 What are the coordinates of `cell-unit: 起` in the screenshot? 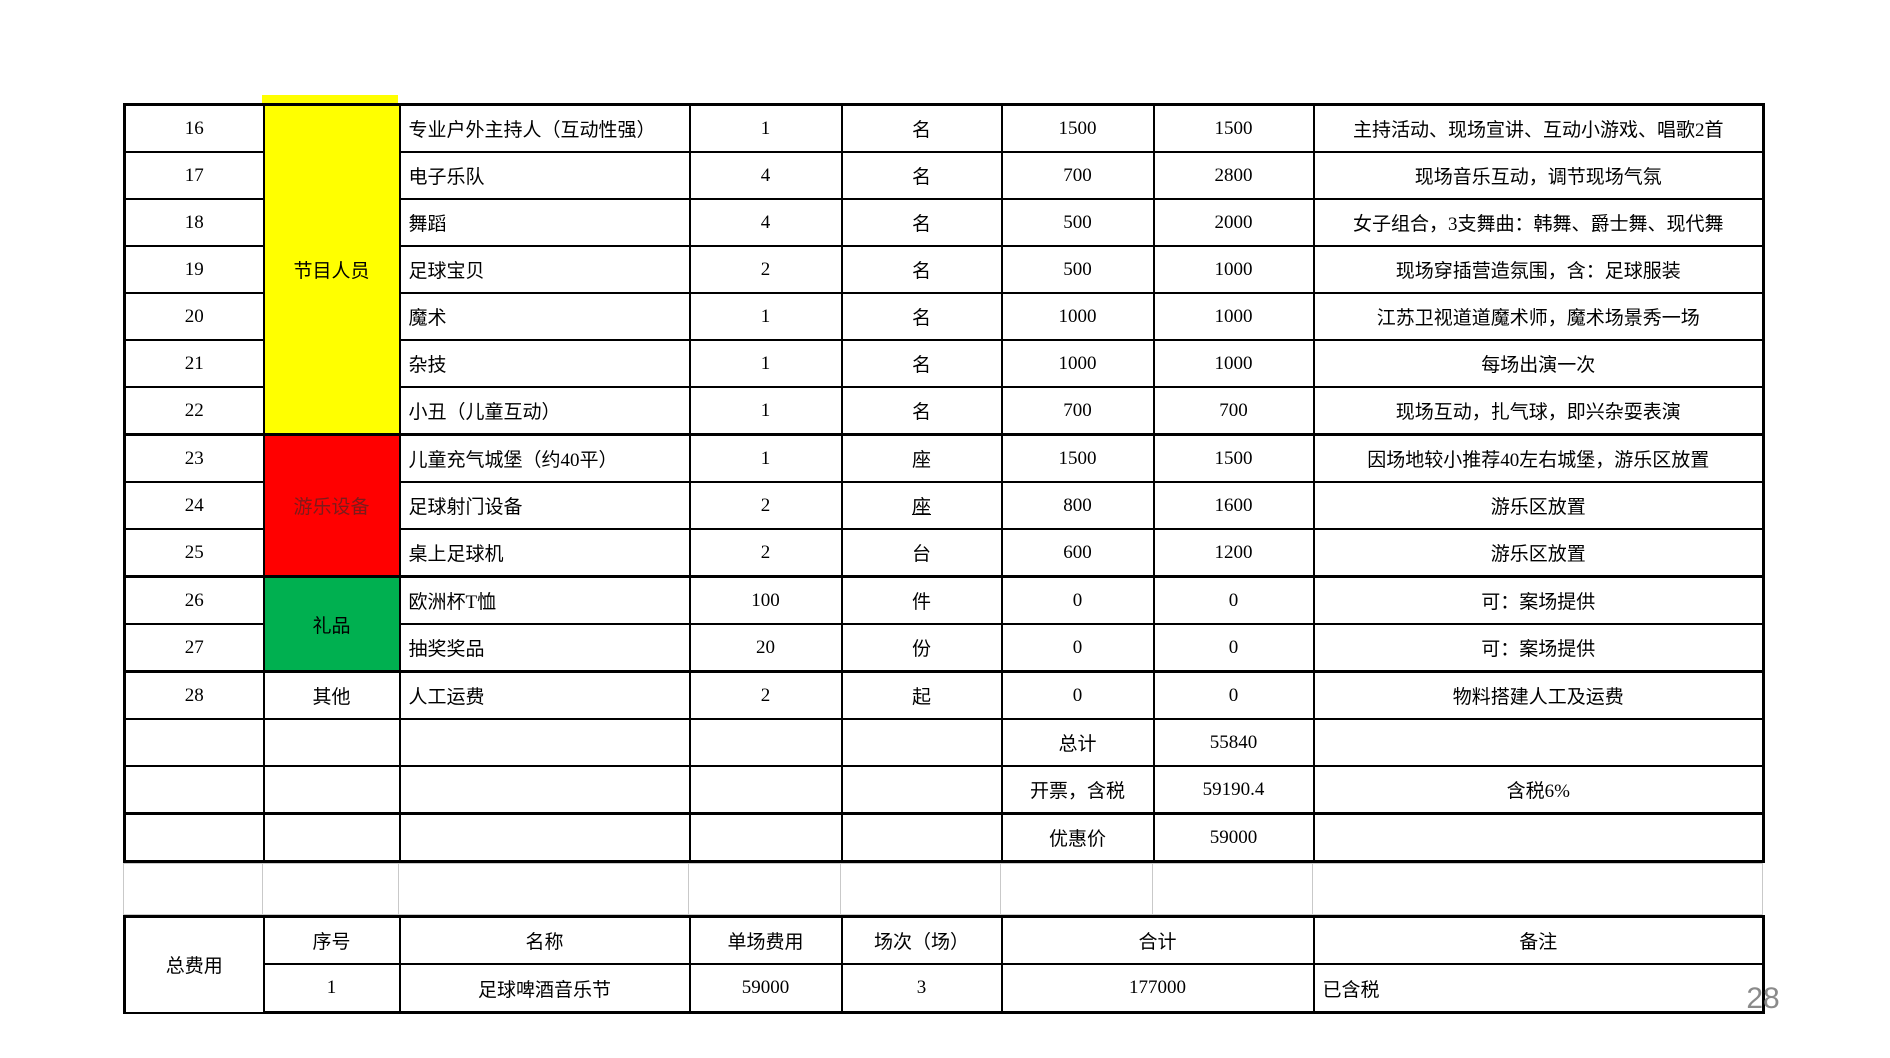 It's located at (921, 695).